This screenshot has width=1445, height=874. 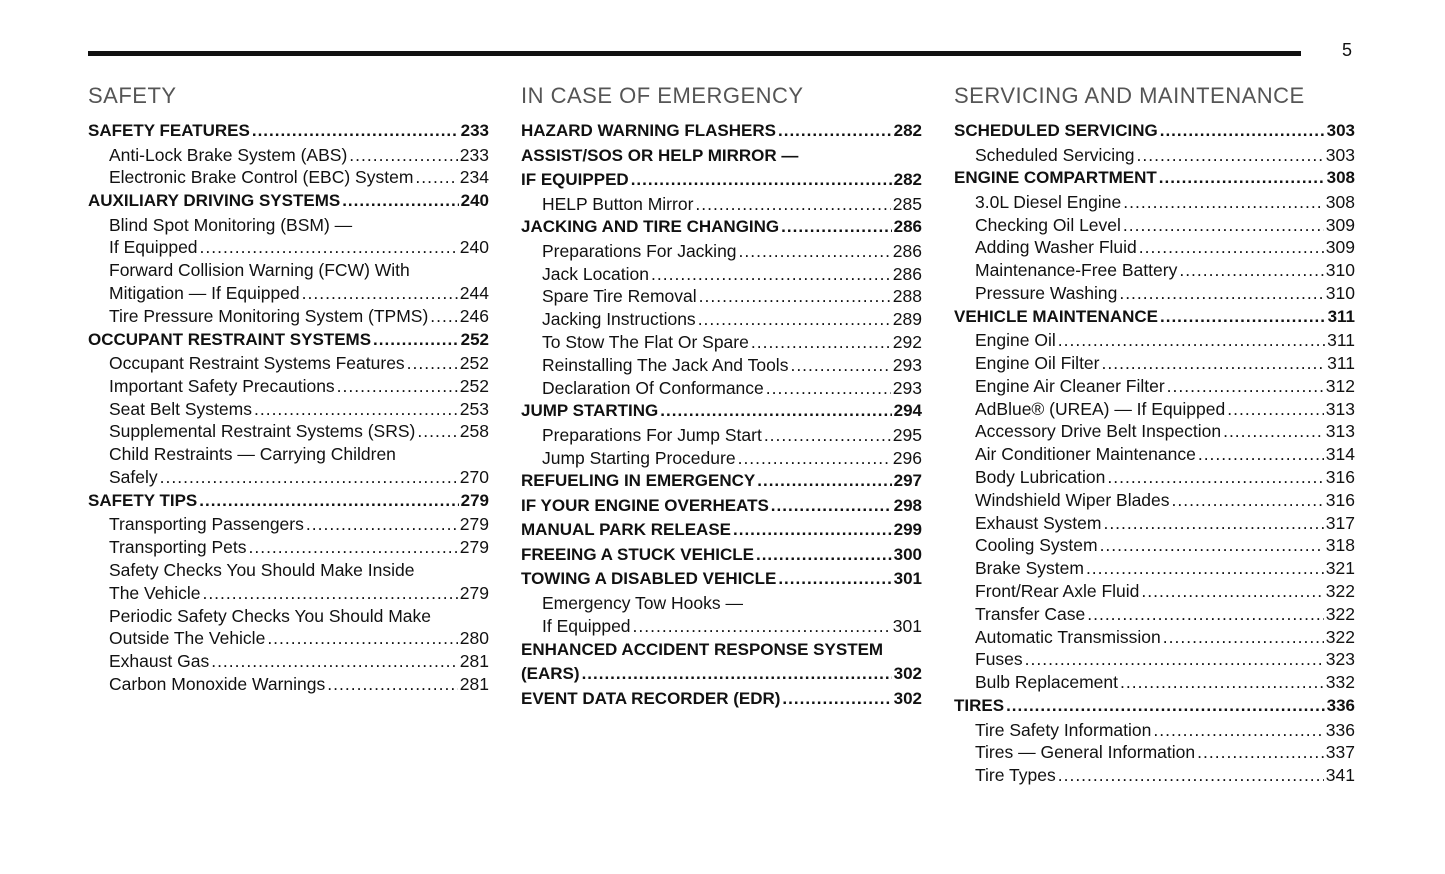 What do you see at coordinates (1154, 340) in the screenshot?
I see `toc-entry: Engine Oil 311` at bounding box center [1154, 340].